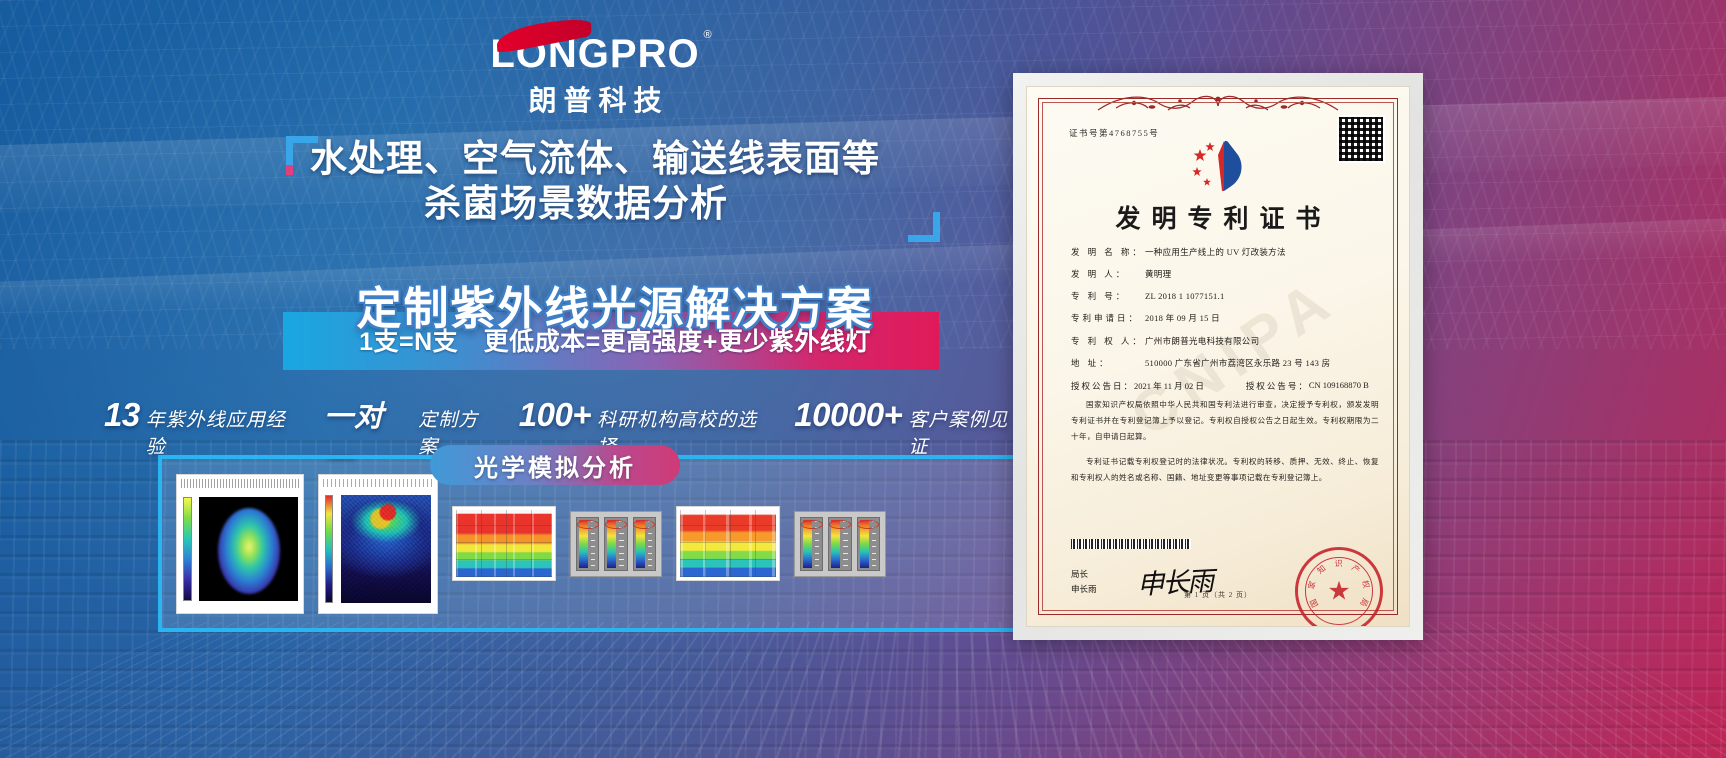 The image size is (1726, 758). I want to click on field-key: 专利申请日：, so click(1106, 318).